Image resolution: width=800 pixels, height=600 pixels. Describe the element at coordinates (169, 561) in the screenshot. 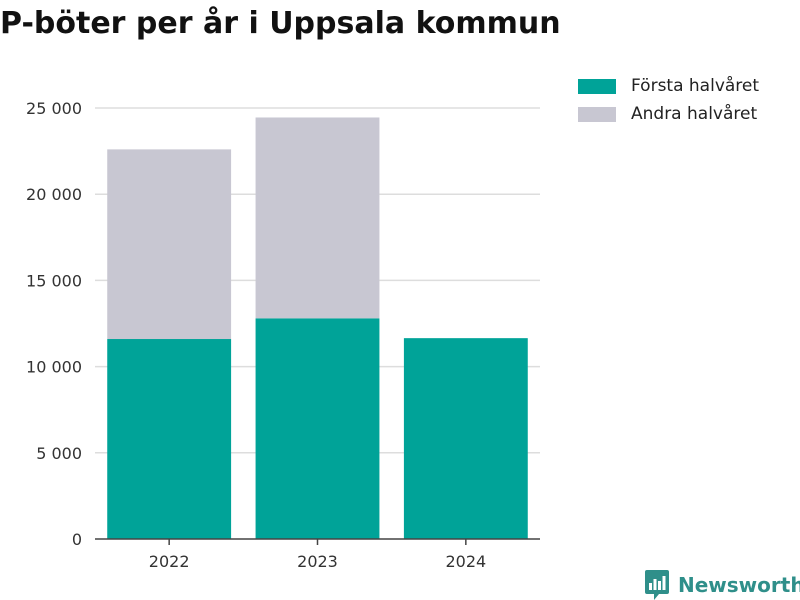

I see `x-tick-label-2022: 2022` at that location.